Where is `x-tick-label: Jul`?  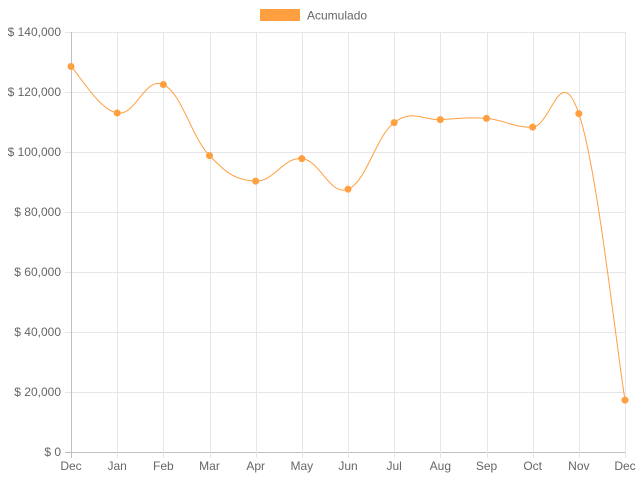
x-tick-label: Jul is located at coordinates (393, 466).